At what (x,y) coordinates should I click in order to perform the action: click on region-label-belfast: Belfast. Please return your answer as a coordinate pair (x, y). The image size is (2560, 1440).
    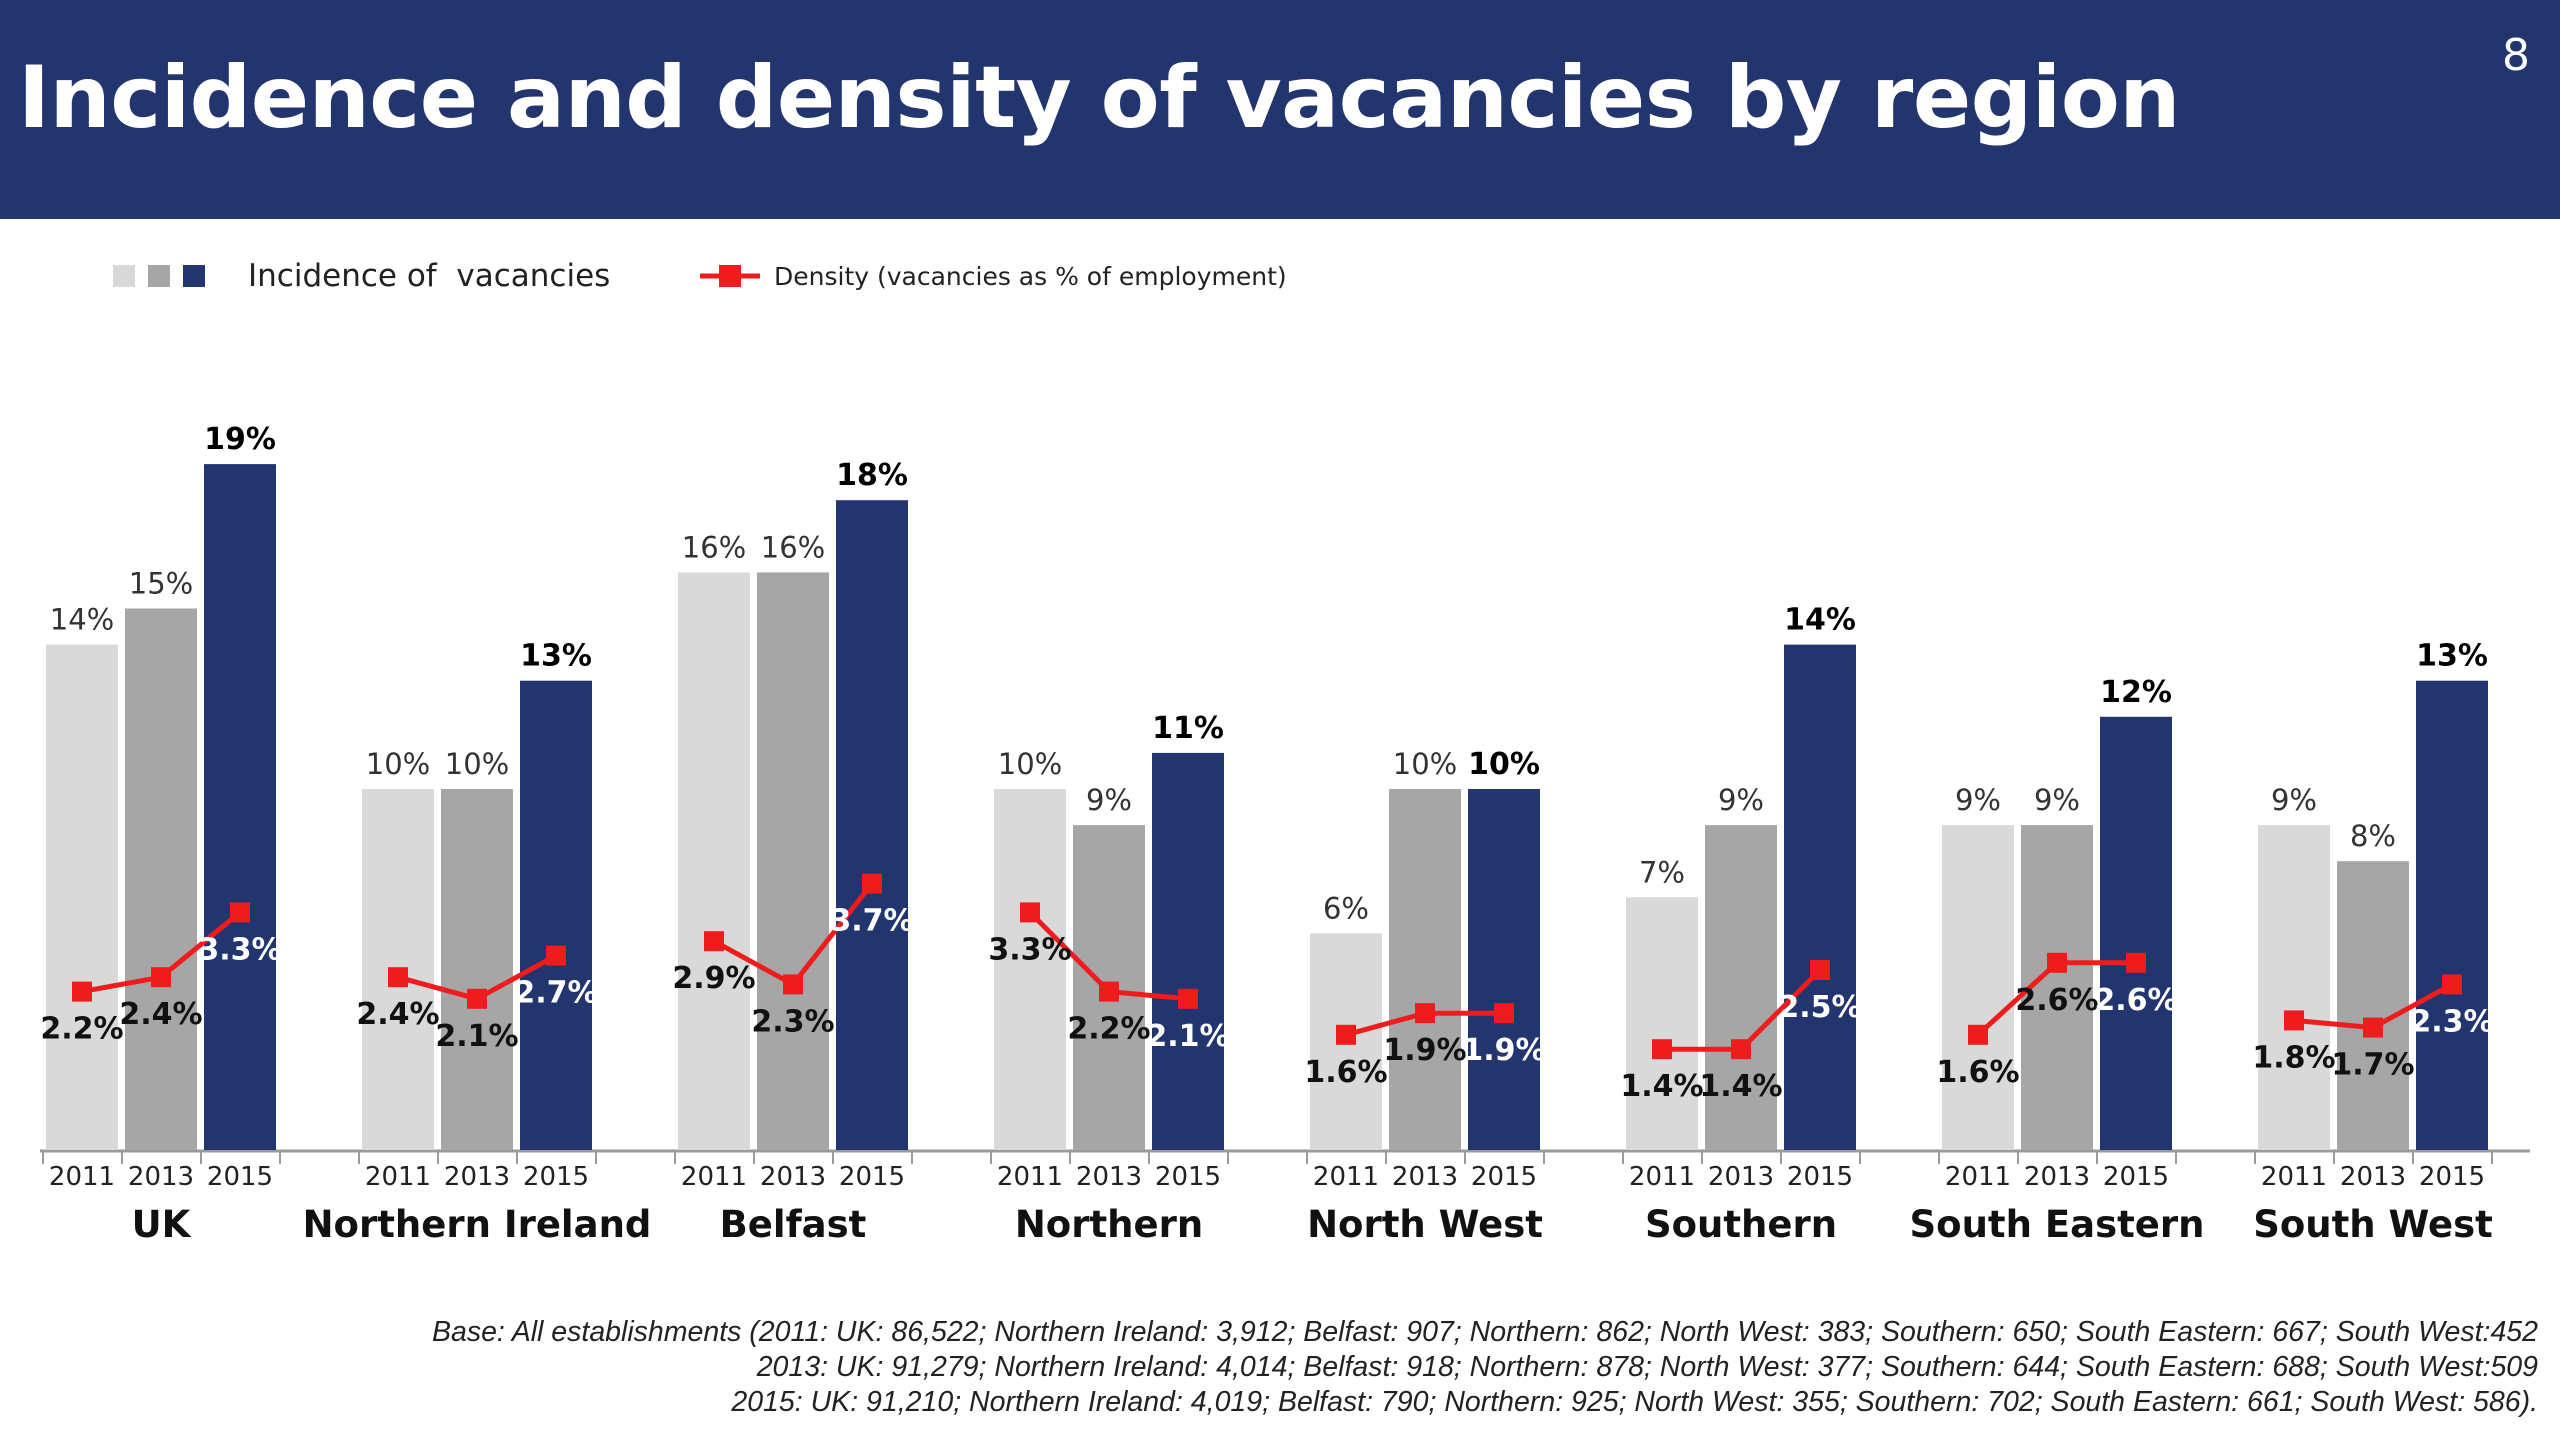
    Looking at the image, I should click on (793, 1224).